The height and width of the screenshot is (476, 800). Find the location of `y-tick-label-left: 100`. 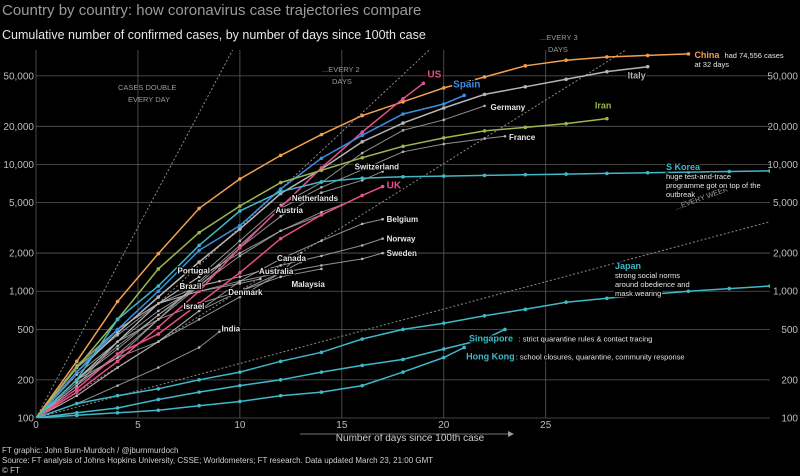

y-tick-label-left: 100 is located at coordinates (25, 419).